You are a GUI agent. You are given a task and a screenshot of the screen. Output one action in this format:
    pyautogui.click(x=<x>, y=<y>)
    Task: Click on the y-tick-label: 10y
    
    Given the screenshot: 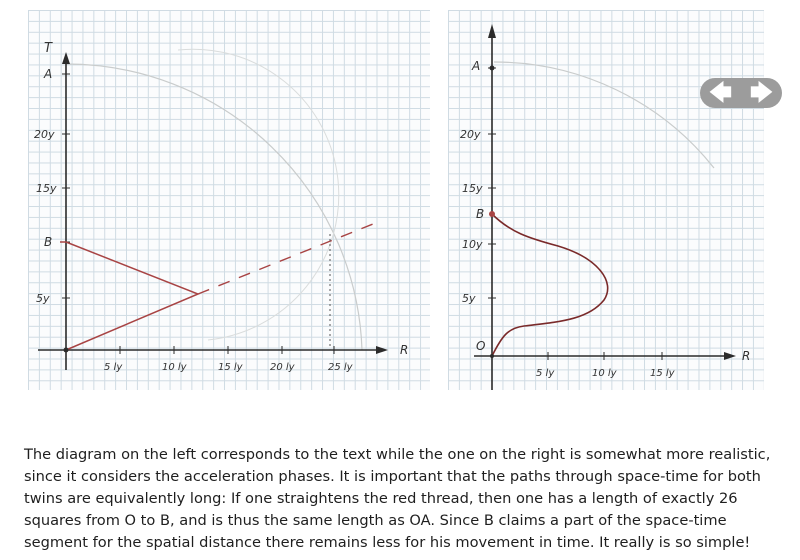 What is the action you would take?
    pyautogui.click(x=472, y=244)
    